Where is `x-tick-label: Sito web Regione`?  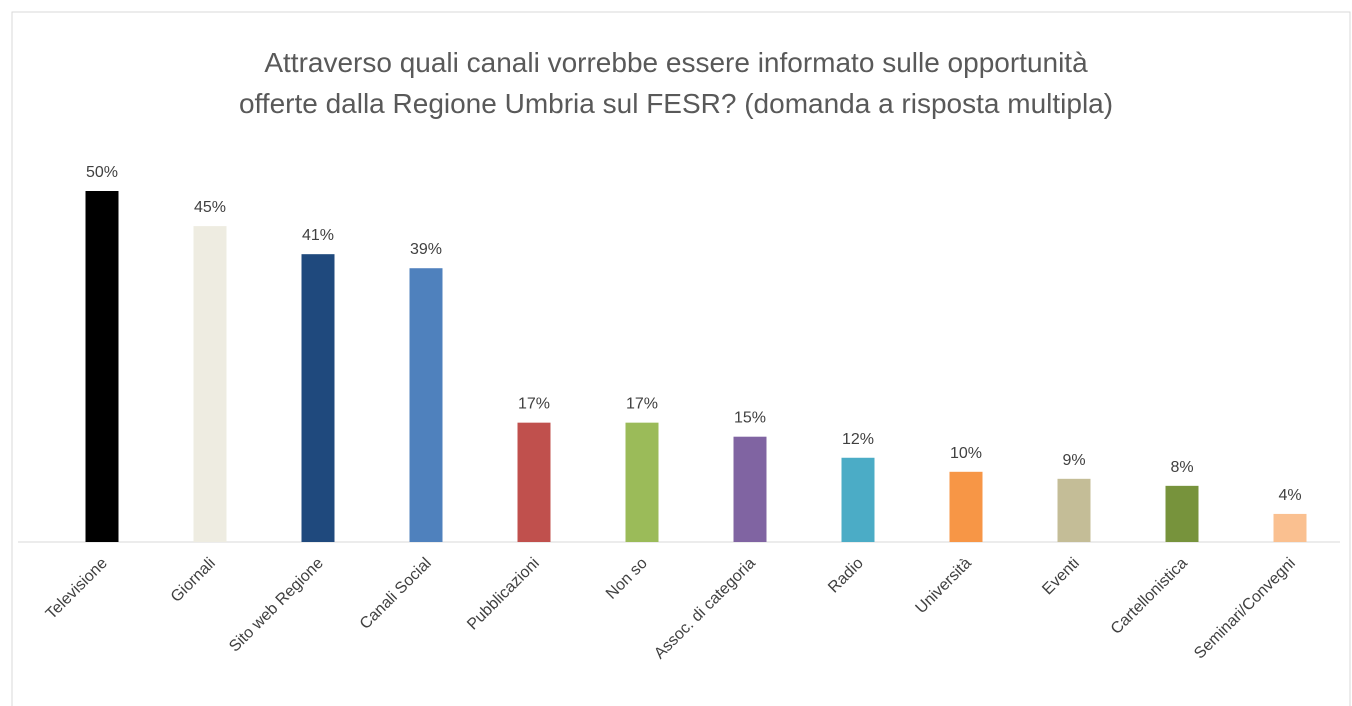 x-tick-label: Sito web Regione is located at coordinates (276, 605).